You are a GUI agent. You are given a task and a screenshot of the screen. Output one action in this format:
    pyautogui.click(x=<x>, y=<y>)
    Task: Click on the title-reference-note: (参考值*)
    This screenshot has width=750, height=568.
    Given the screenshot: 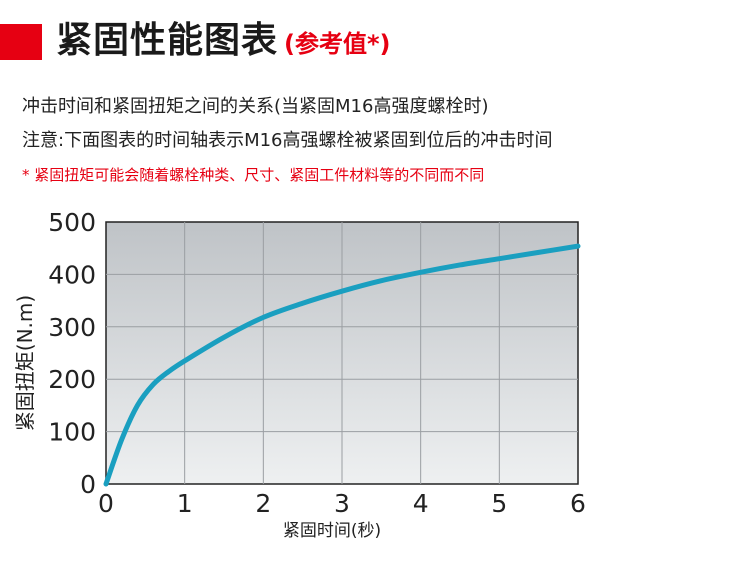 What is the action you would take?
    pyautogui.click(x=337, y=44)
    